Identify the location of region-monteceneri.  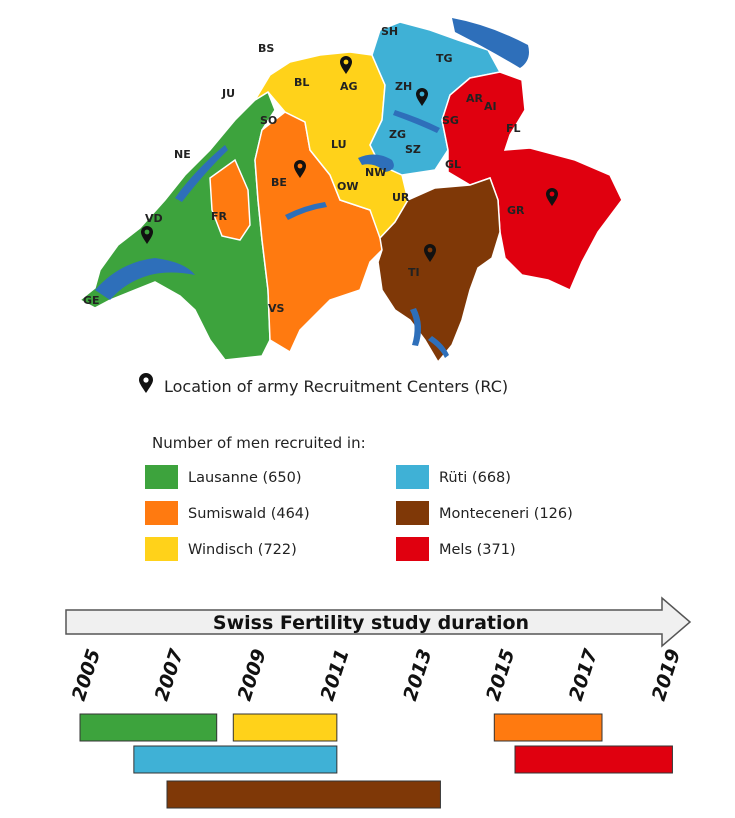
(439, 270).